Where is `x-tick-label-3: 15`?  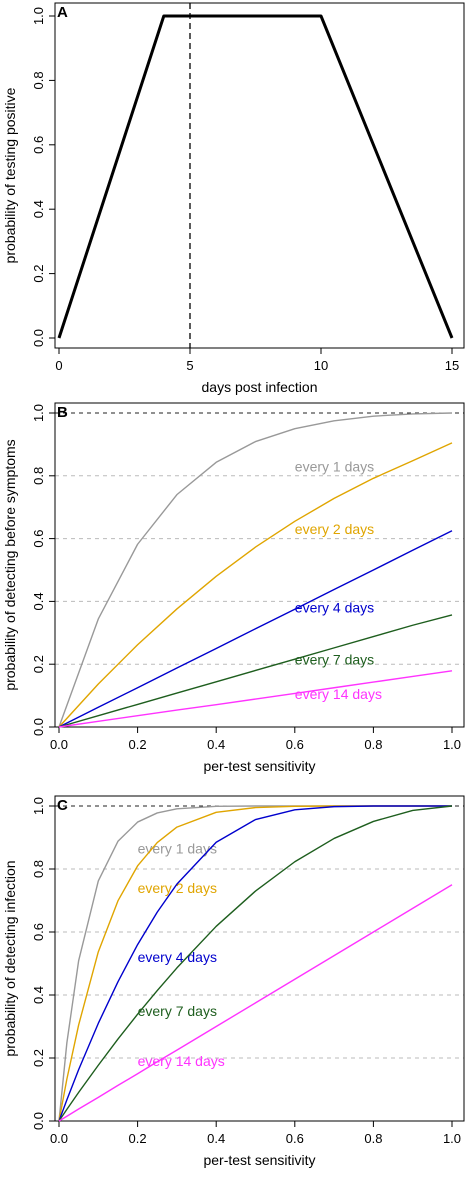 x-tick-label-3: 15 is located at coordinates (452, 365).